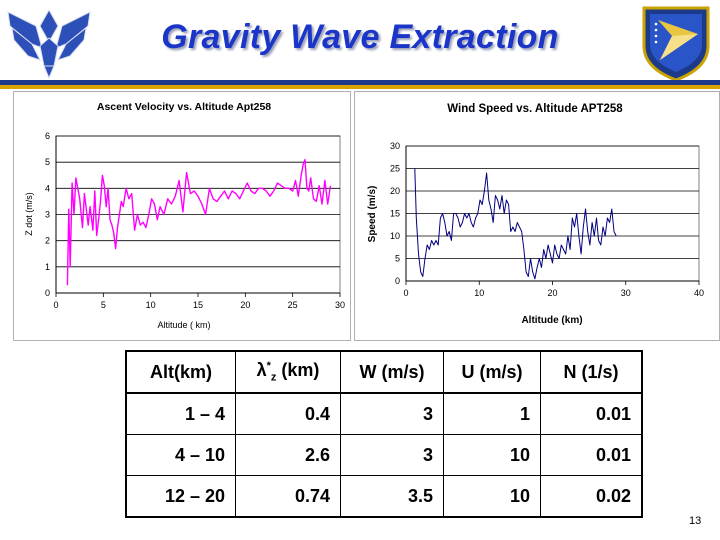 This screenshot has height=540, width=720. I want to click on chart-title: Wind Speed vs. Altitude APT258, so click(535, 109).